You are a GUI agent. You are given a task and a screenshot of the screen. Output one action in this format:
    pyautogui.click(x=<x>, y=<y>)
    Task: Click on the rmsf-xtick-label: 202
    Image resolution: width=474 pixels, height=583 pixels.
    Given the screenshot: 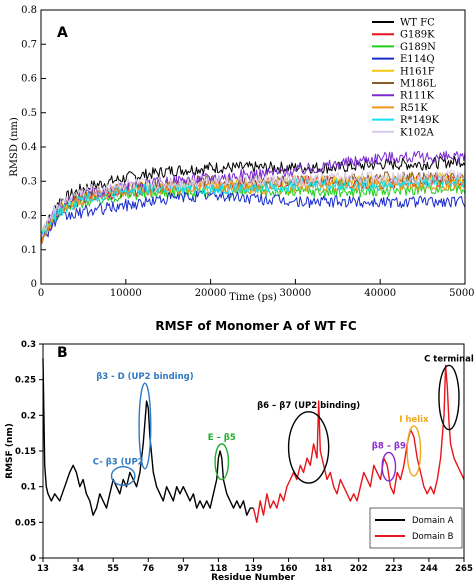 What is the action you would take?
    pyautogui.click(x=359, y=569)
    